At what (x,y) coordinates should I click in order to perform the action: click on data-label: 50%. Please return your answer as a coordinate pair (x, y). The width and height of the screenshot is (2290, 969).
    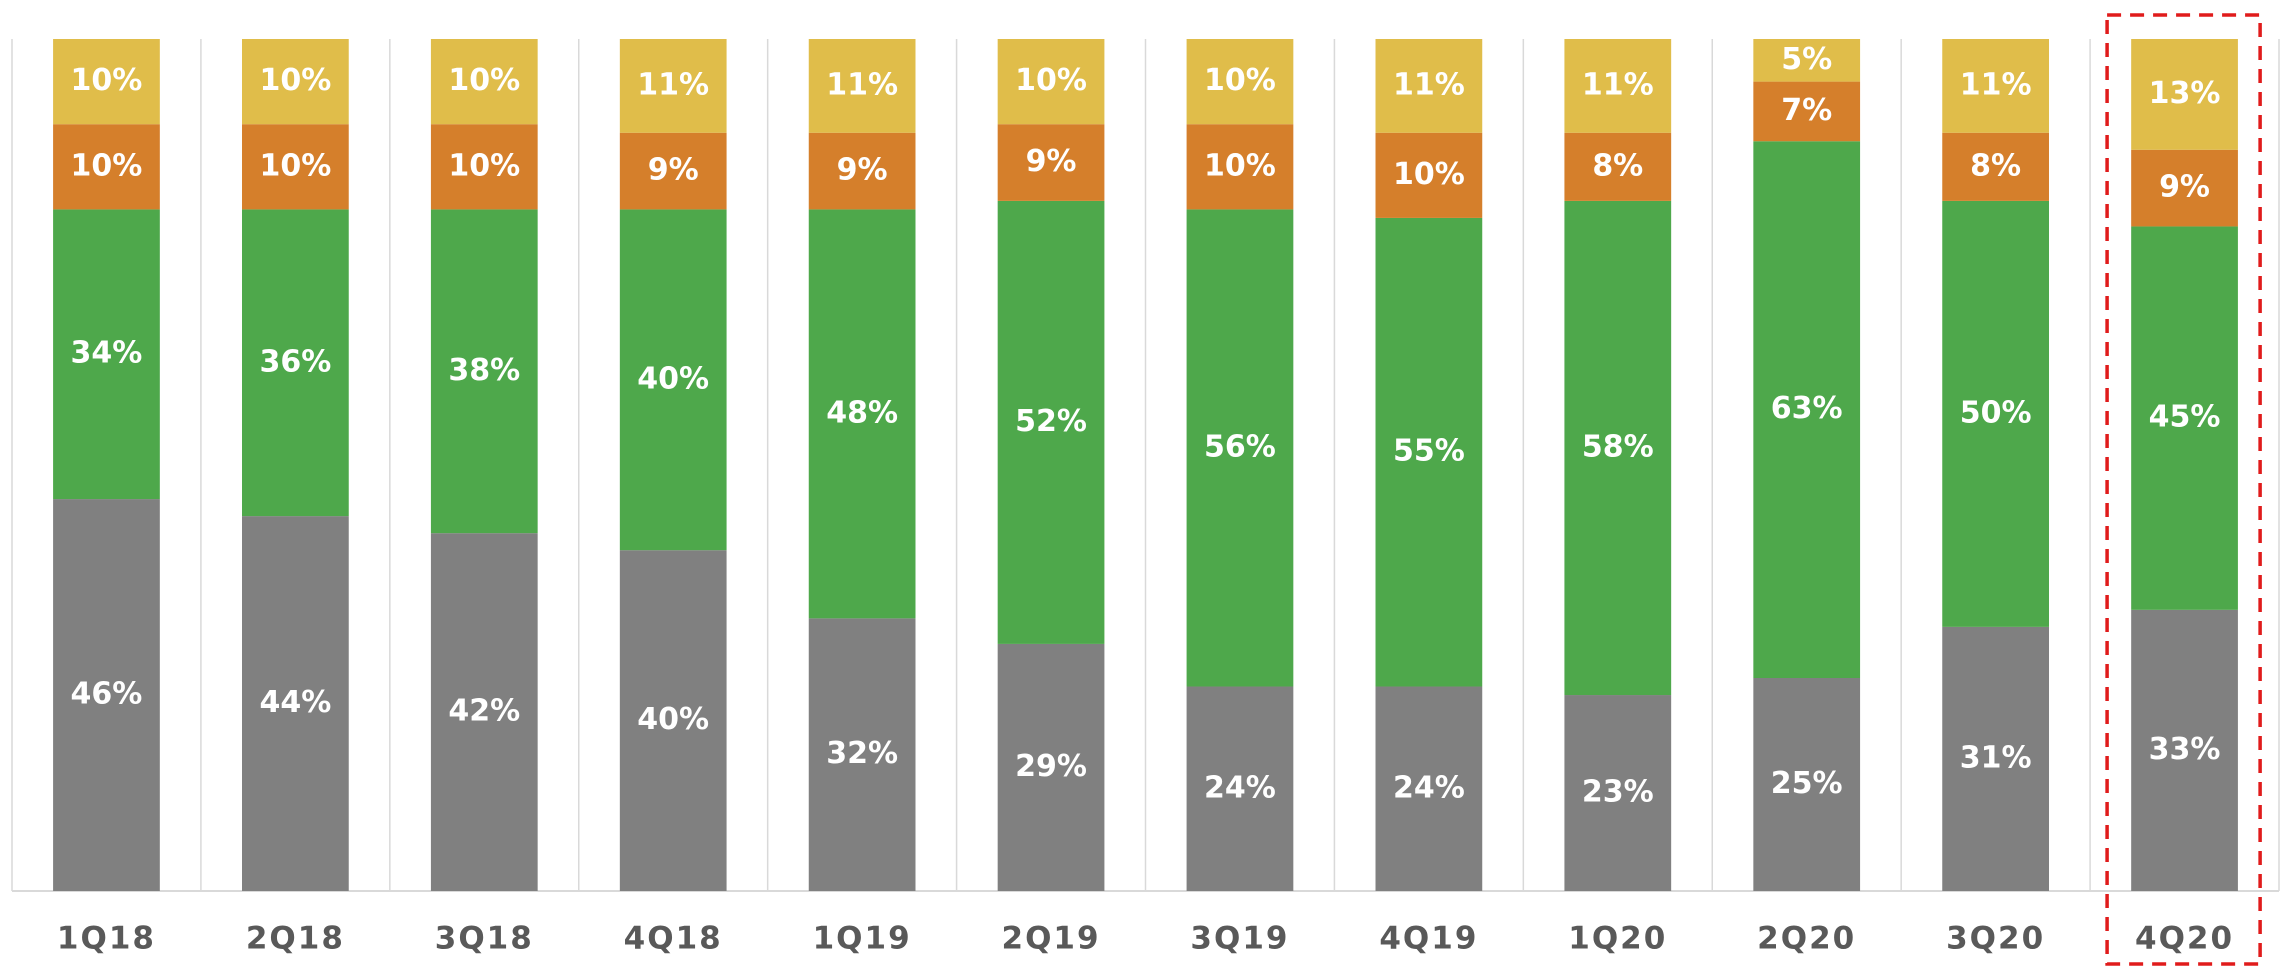
    Looking at the image, I should click on (1996, 412).